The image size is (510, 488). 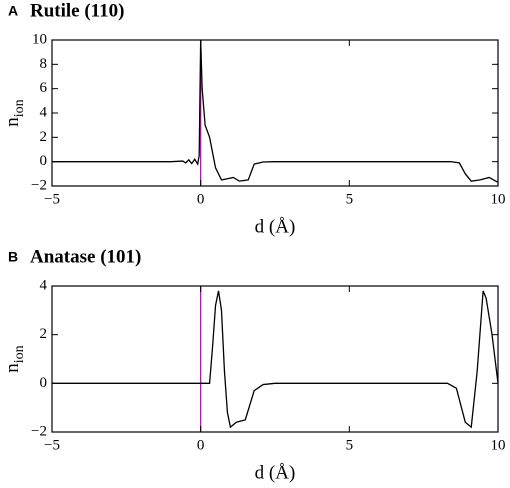 I want to click on panel-label: A, so click(x=13, y=11).